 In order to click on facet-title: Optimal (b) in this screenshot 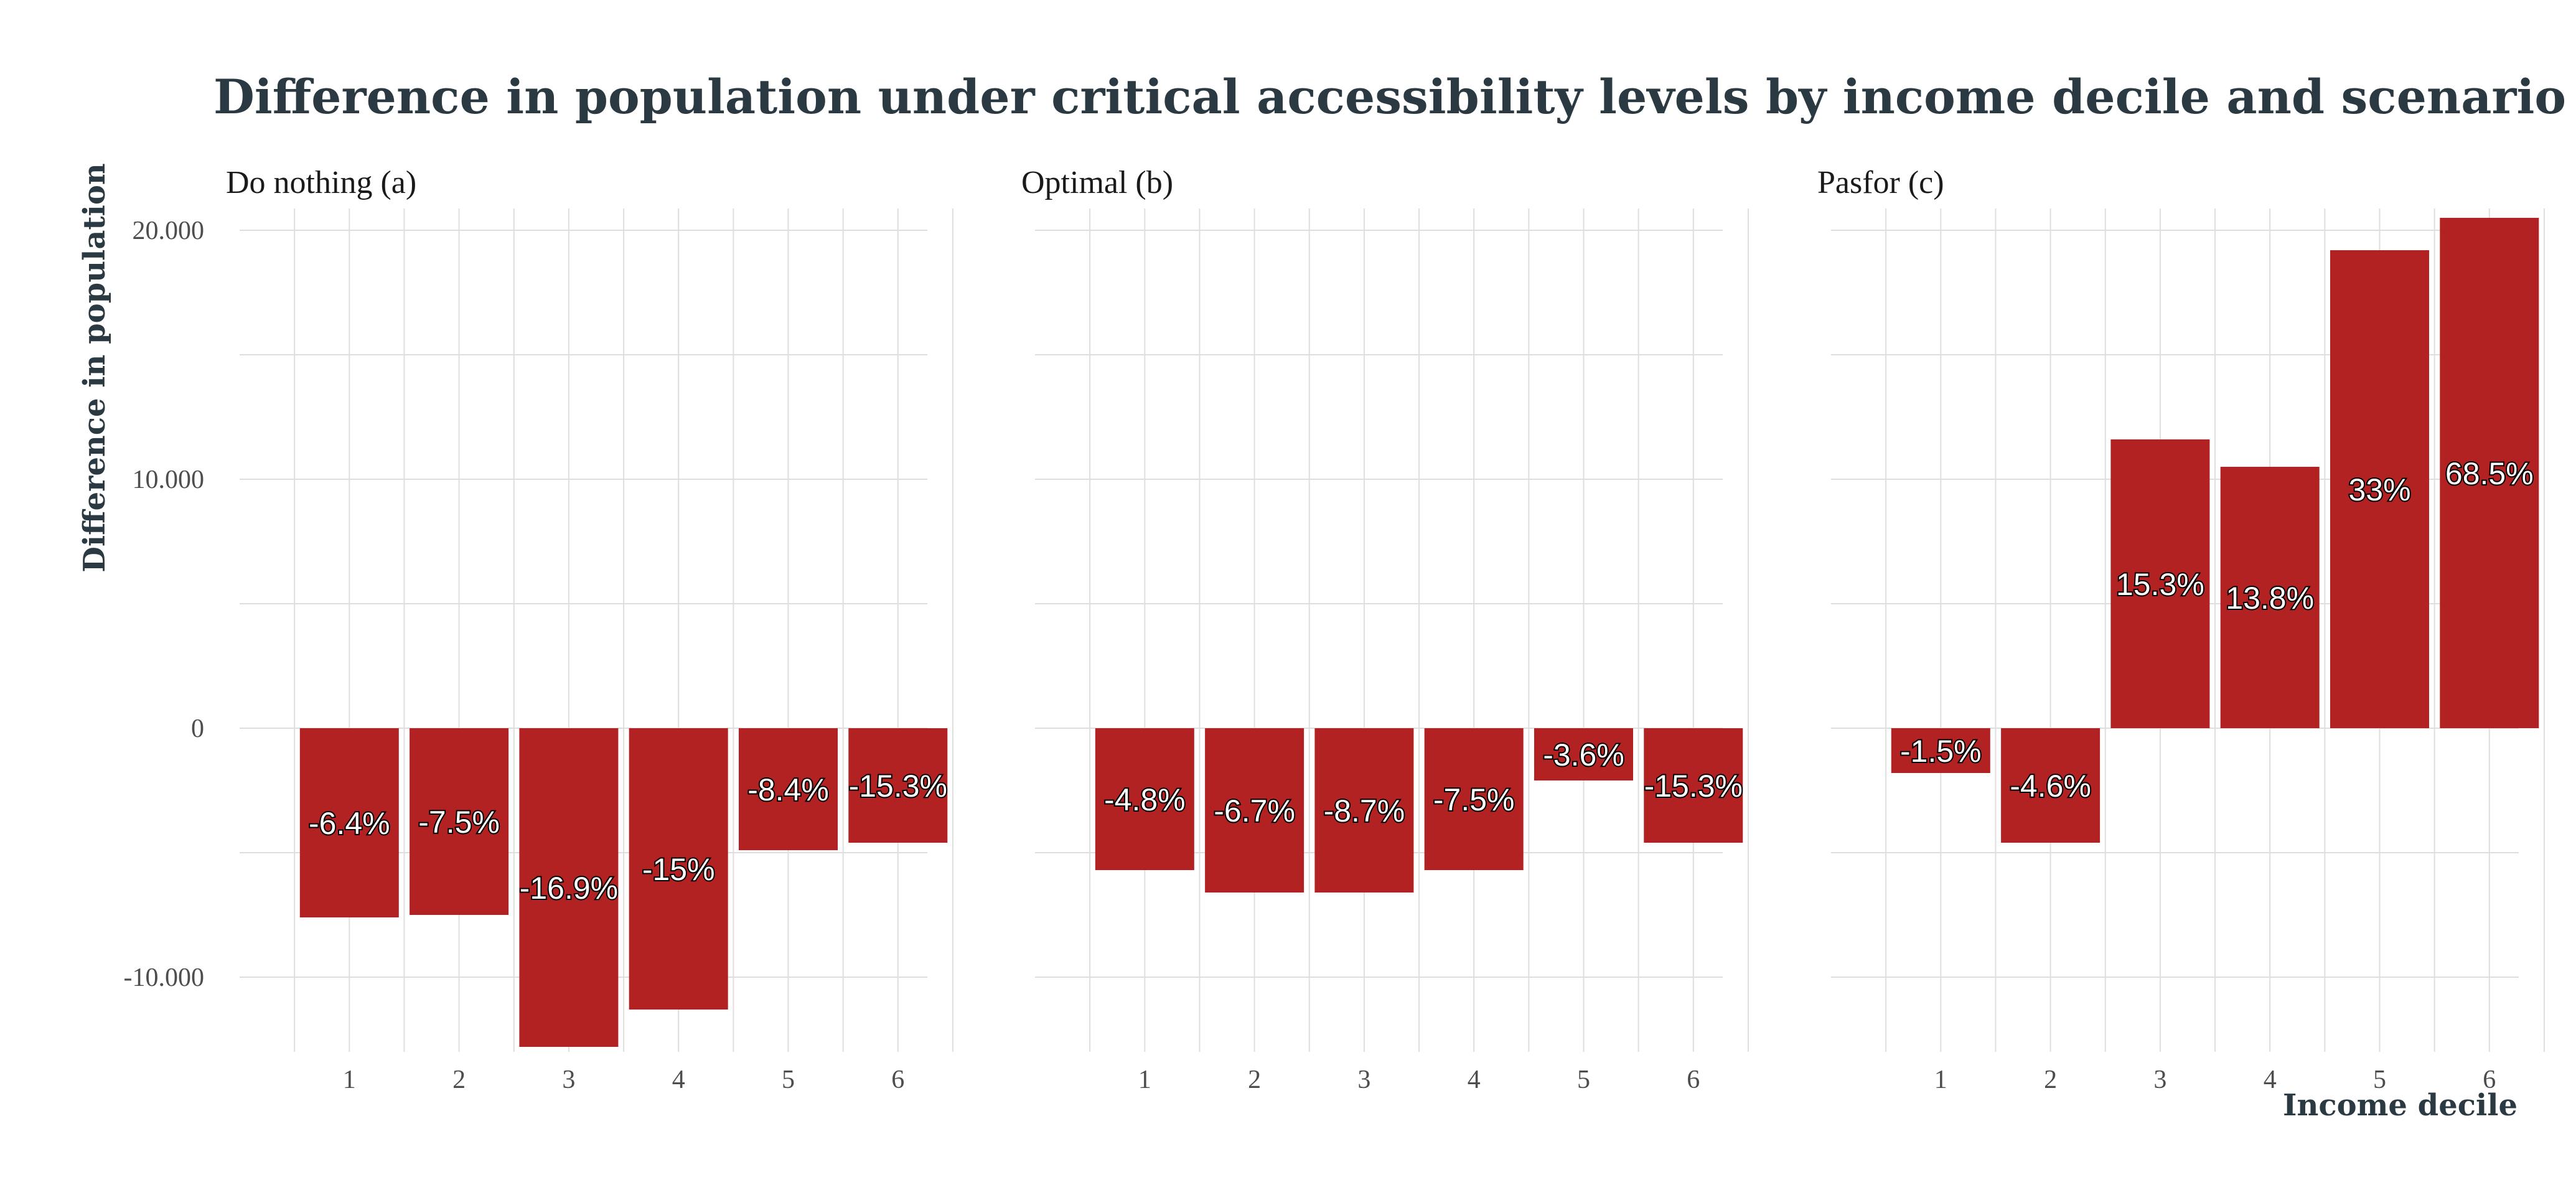, I will do `click(1097, 182)`.